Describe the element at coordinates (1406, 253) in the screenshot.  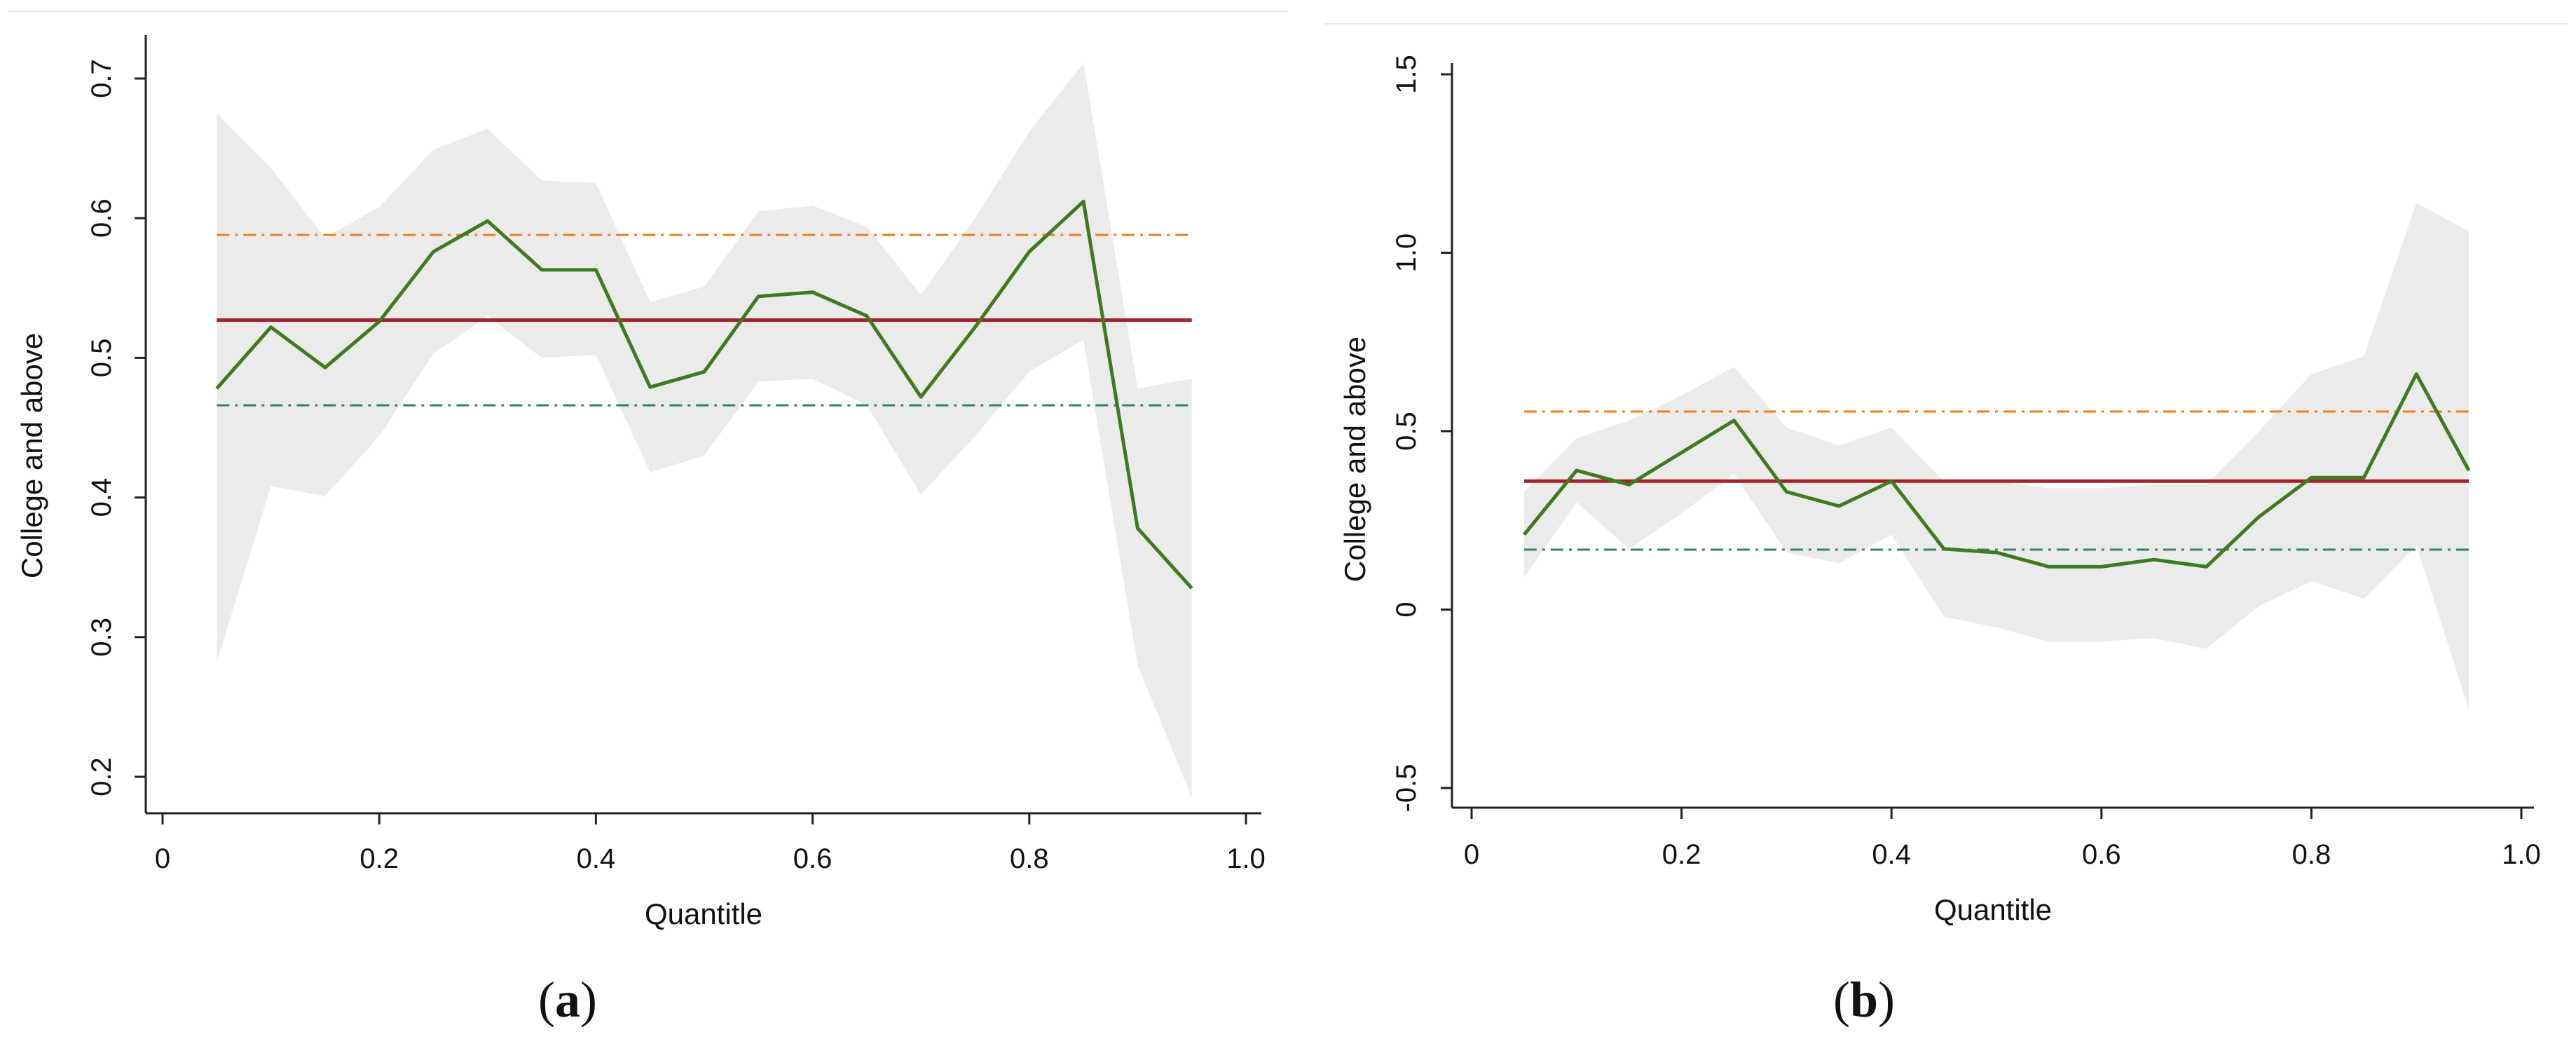
I see `y-tick-label-b: 1.0` at that location.